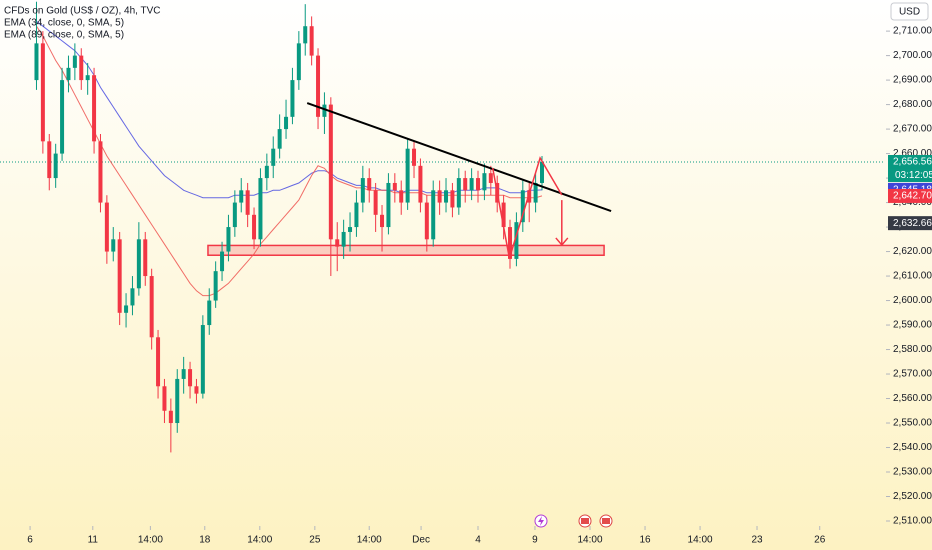 Image resolution: width=932 pixels, height=550 pixels. I want to click on y-tick-label: 2,530.000, so click(912, 472).